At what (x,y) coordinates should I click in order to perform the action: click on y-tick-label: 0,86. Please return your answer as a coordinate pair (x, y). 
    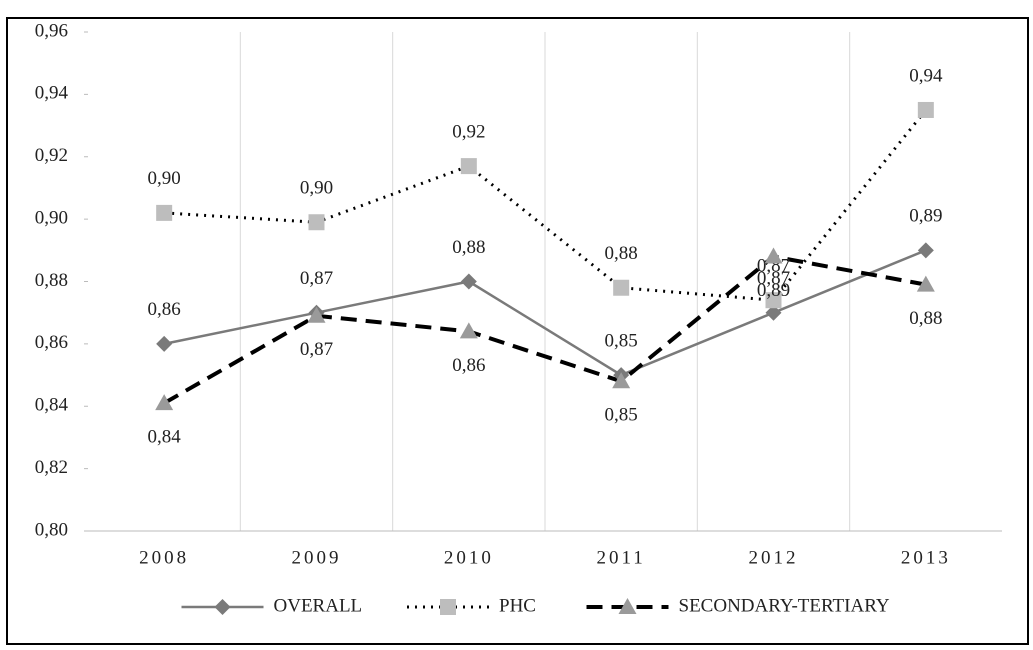
    Looking at the image, I should click on (51, 342).